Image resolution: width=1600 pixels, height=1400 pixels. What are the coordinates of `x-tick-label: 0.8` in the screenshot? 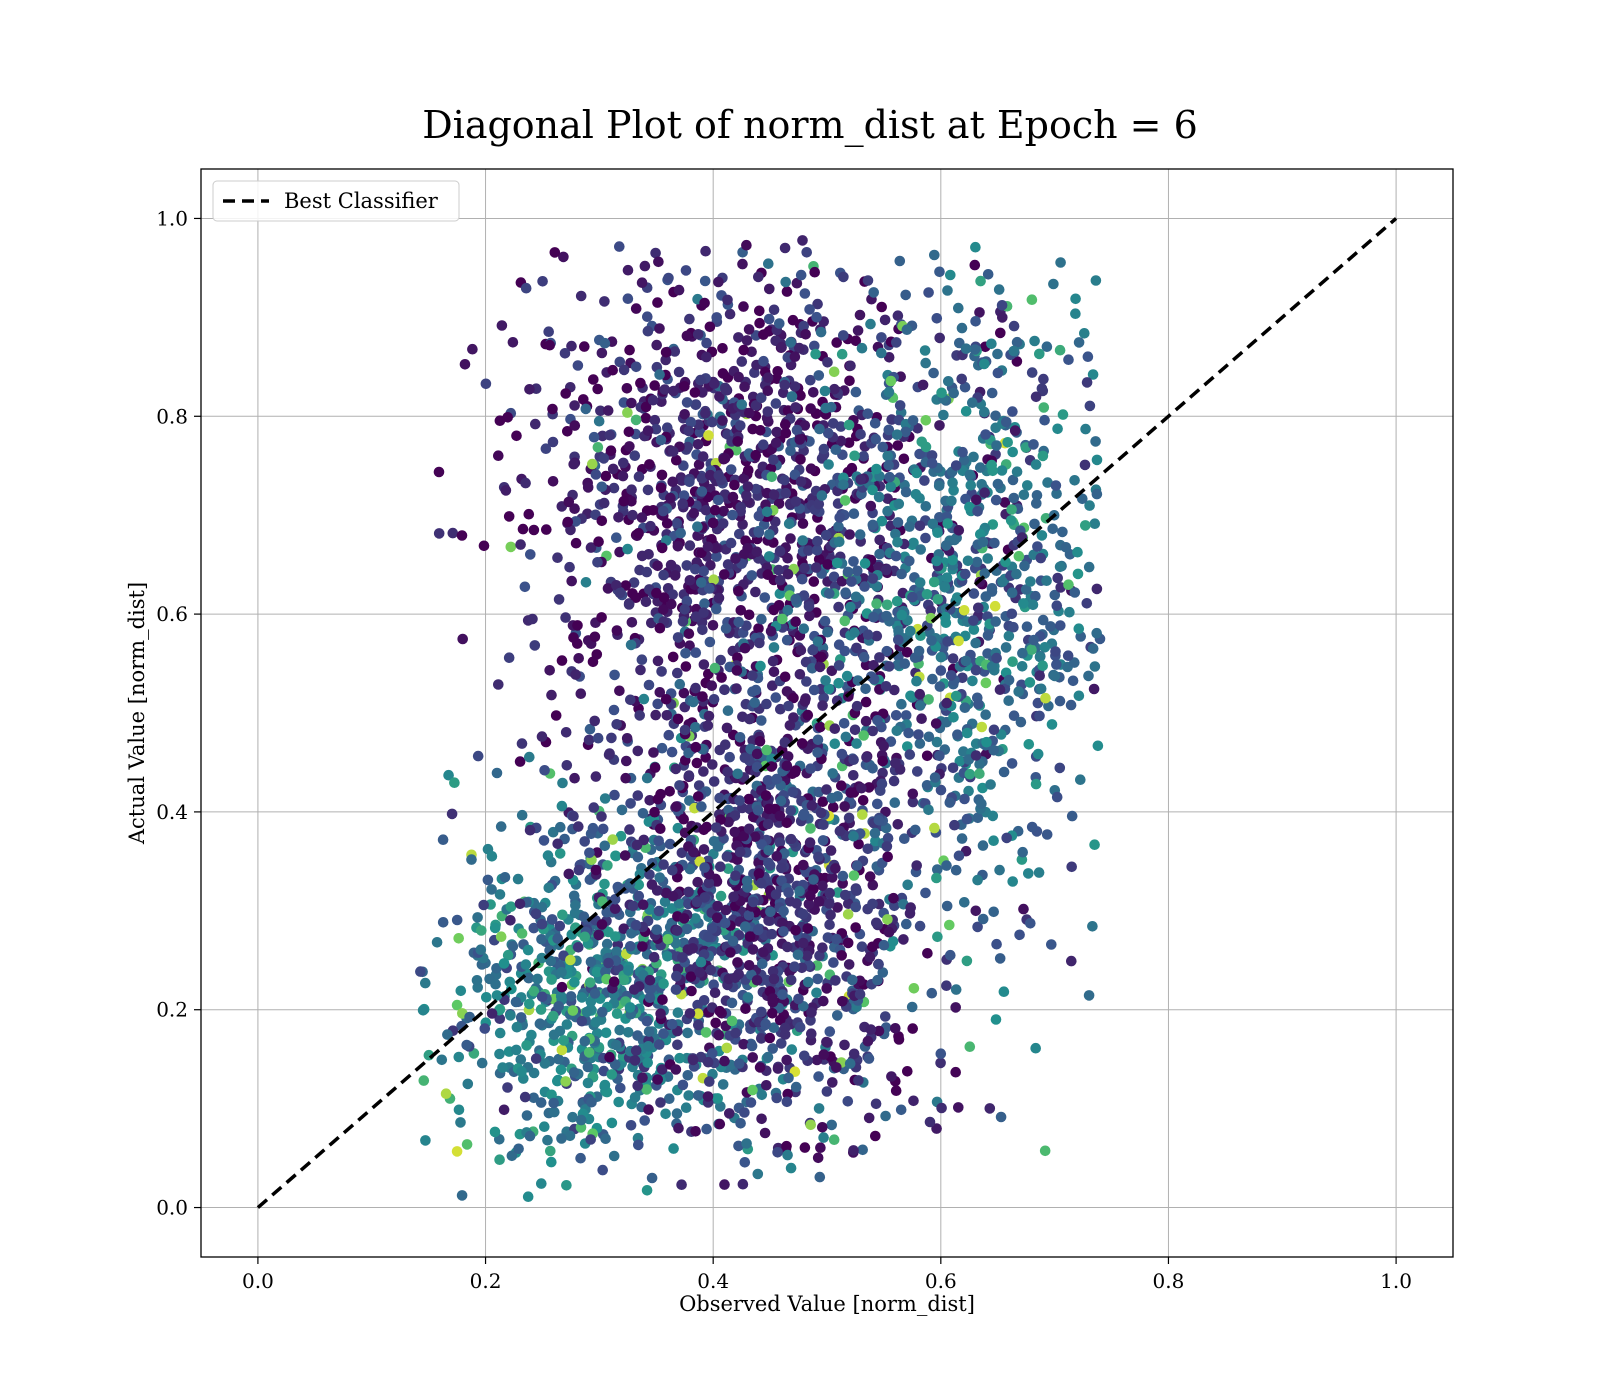 It's located at (1169, 1281).